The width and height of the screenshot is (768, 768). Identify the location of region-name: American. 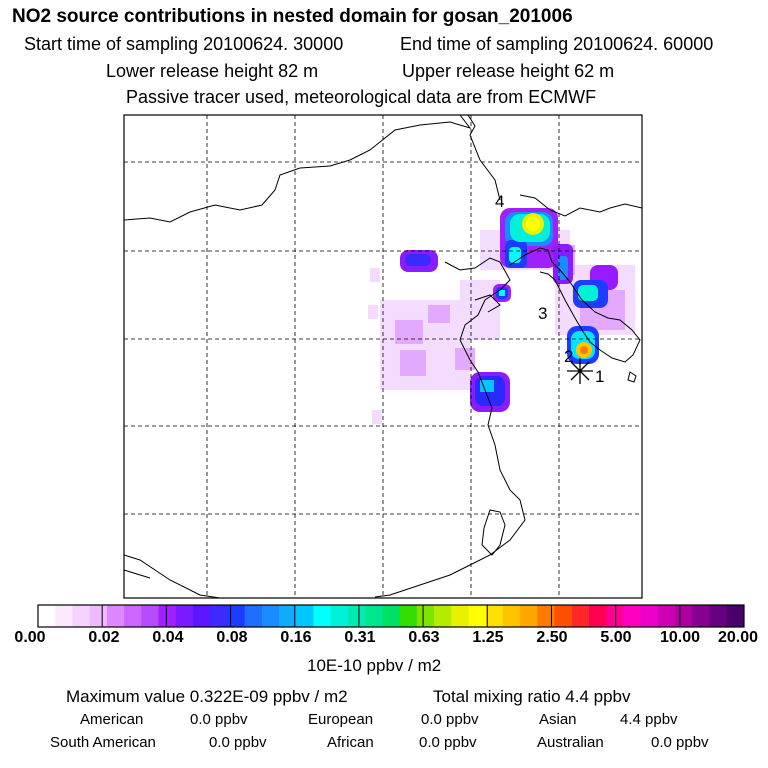
(112, 719).